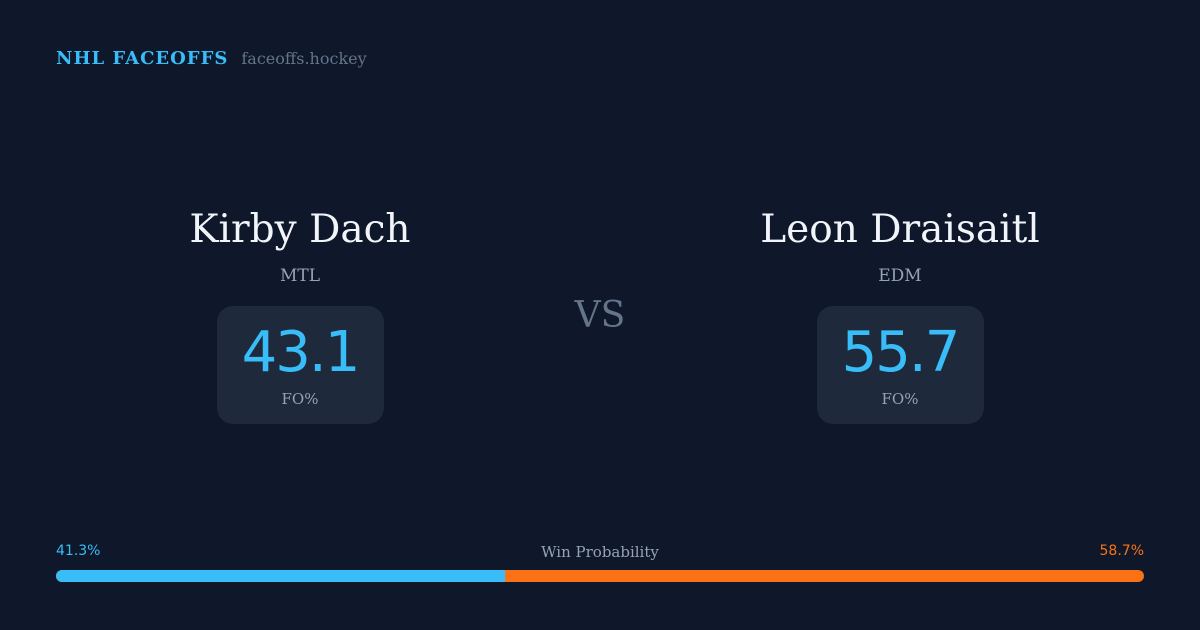 The height and width of the screenshot is (630, 1200). Describe the element at coordinates (281, 576) in the screenshot. I see `win-probability-left-fill` at that location.